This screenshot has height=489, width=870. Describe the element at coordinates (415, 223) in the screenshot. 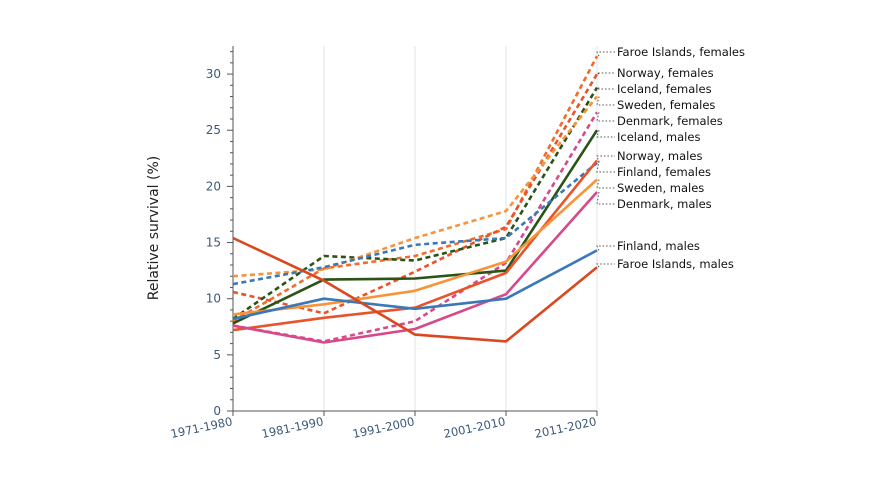

I see `series-line-norway-males` at that location.